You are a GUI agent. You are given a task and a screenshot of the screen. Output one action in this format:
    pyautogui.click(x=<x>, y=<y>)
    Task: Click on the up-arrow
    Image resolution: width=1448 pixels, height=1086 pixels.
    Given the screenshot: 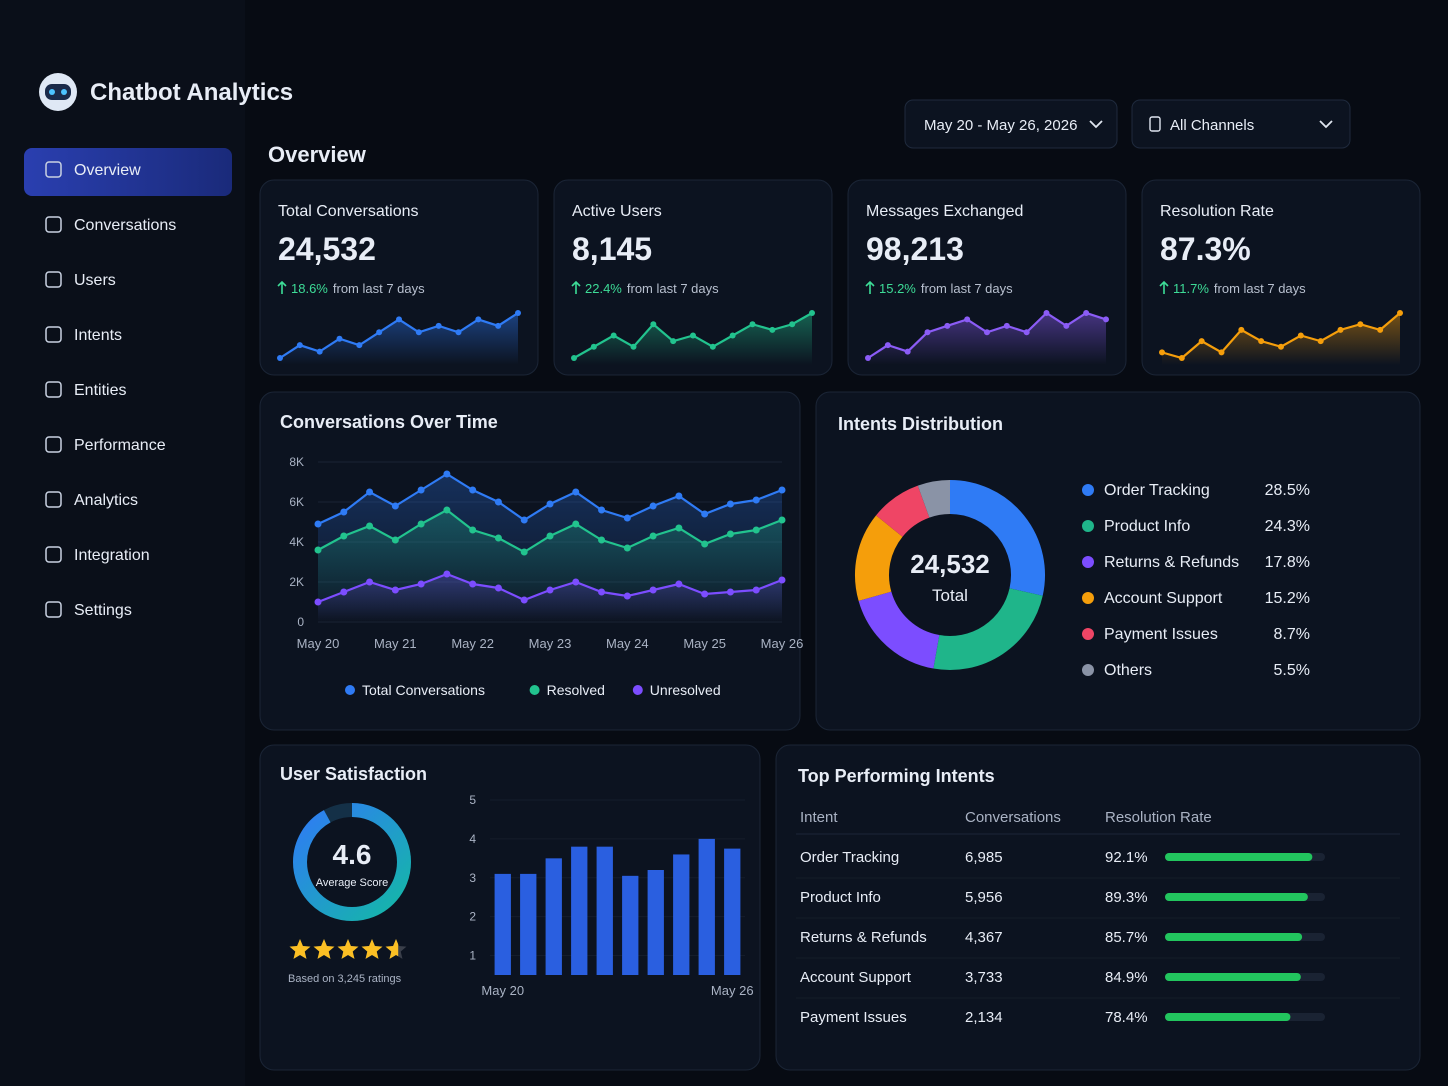 What is the action you would take?
    pyautogui.click(x=282, y=287)
    